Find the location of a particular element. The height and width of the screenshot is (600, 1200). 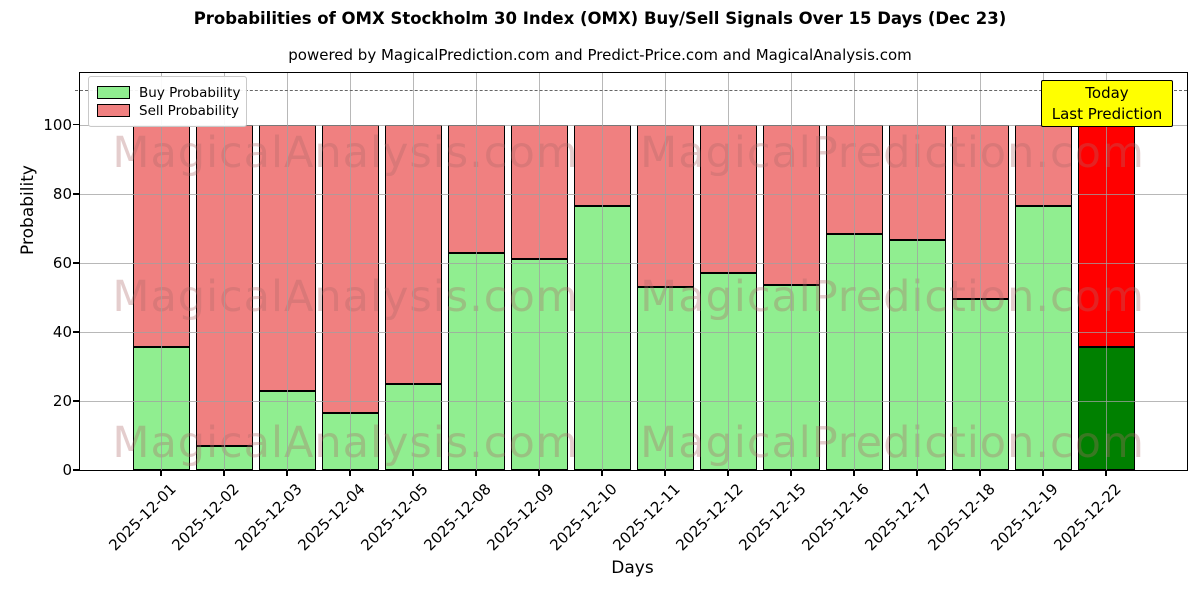

x-axis-label: Days is located at coordinates (632, 568).